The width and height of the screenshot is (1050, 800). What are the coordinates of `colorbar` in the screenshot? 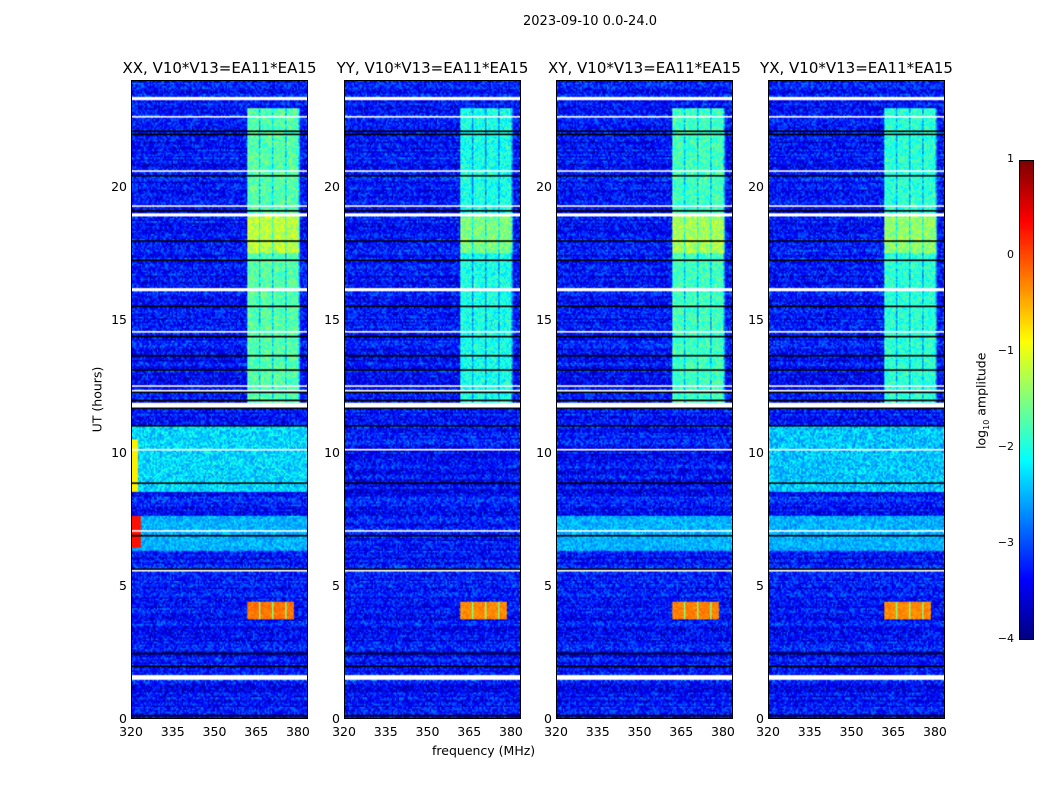 It's located at (1026, 400).